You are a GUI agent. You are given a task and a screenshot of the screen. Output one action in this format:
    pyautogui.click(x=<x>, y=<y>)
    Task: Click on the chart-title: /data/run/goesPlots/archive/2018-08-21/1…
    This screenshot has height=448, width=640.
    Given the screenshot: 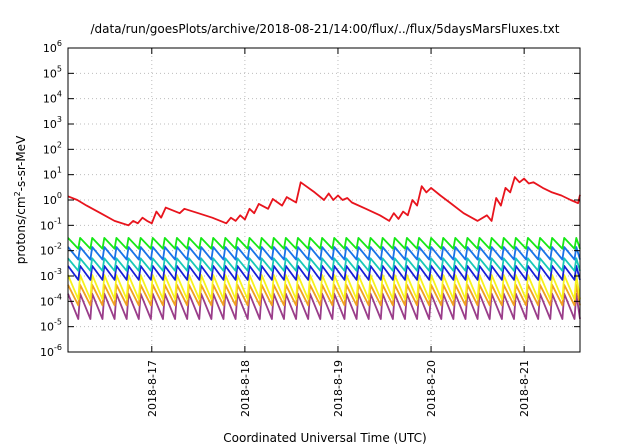 What is the action you would take?
    pyautogui.click(x=325, y=29)
    